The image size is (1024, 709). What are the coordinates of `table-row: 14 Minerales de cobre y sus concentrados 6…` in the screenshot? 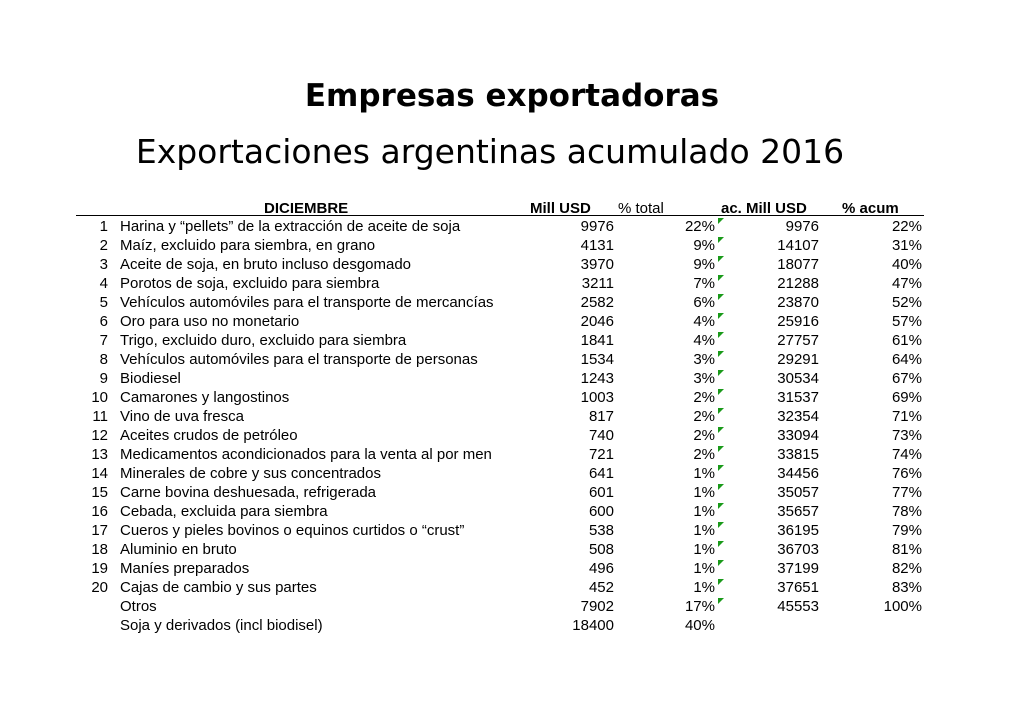 It's located at (512, 473).